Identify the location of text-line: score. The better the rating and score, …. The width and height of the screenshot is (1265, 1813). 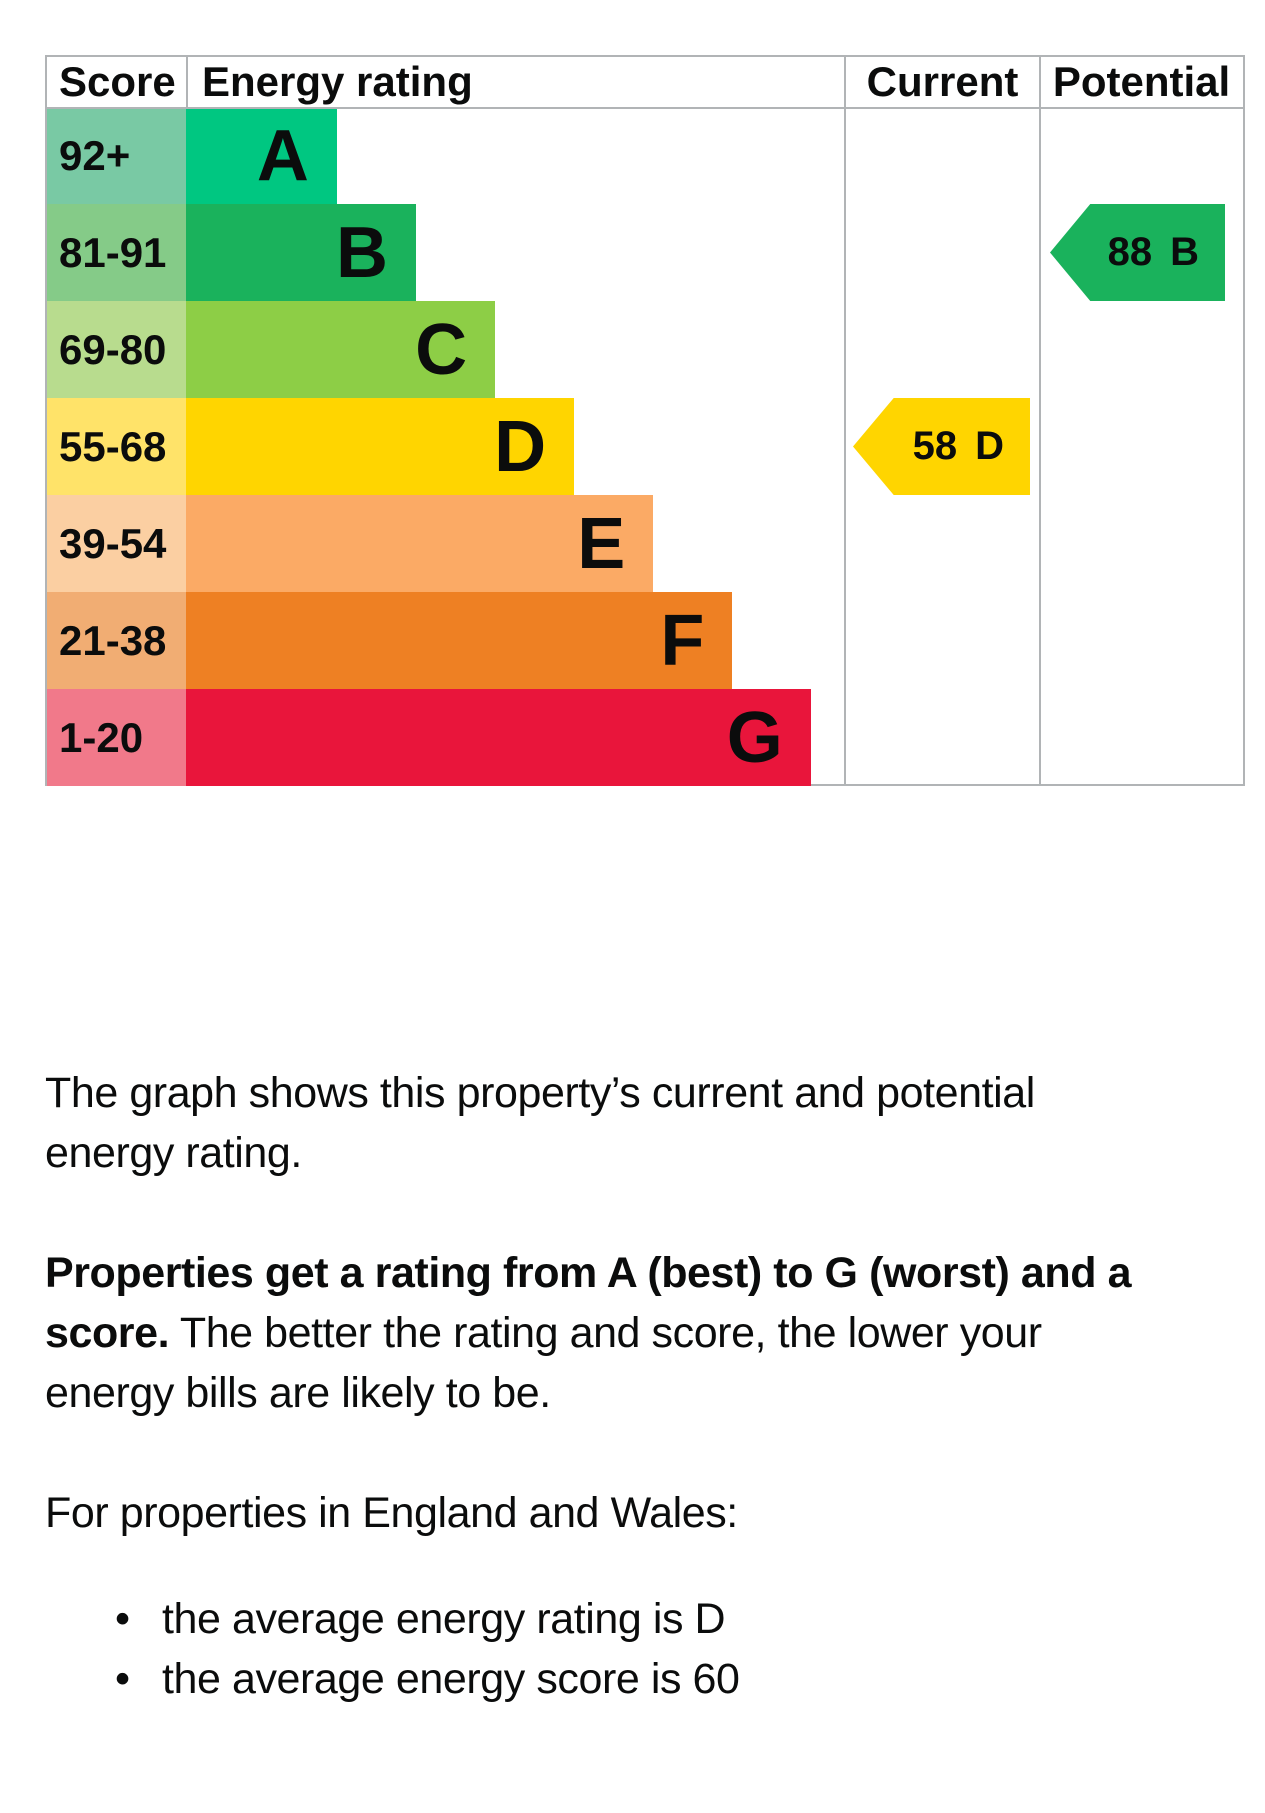
(543, 1333).